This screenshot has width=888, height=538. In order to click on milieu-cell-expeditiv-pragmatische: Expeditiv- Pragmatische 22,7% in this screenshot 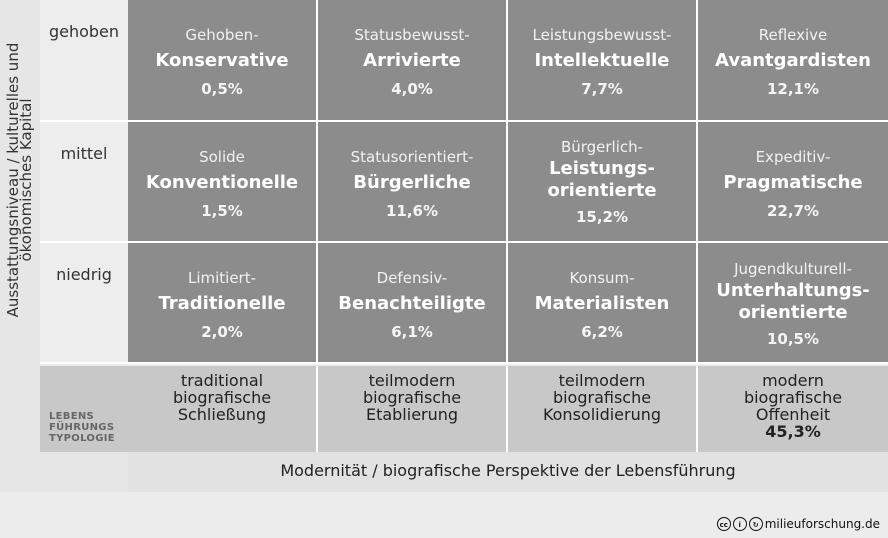, I will do `click(793, 182)`.